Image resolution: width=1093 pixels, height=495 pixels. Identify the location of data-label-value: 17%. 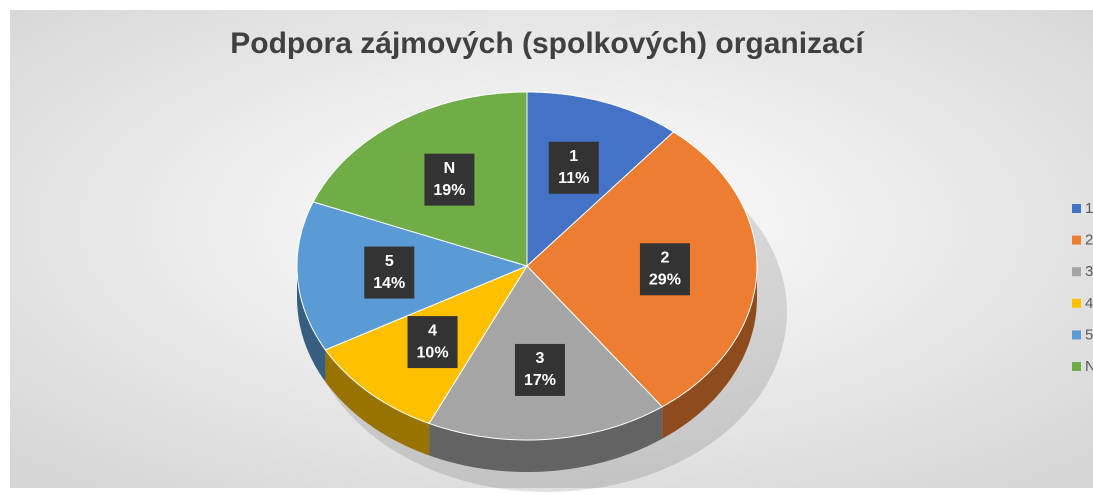
(540, 380).